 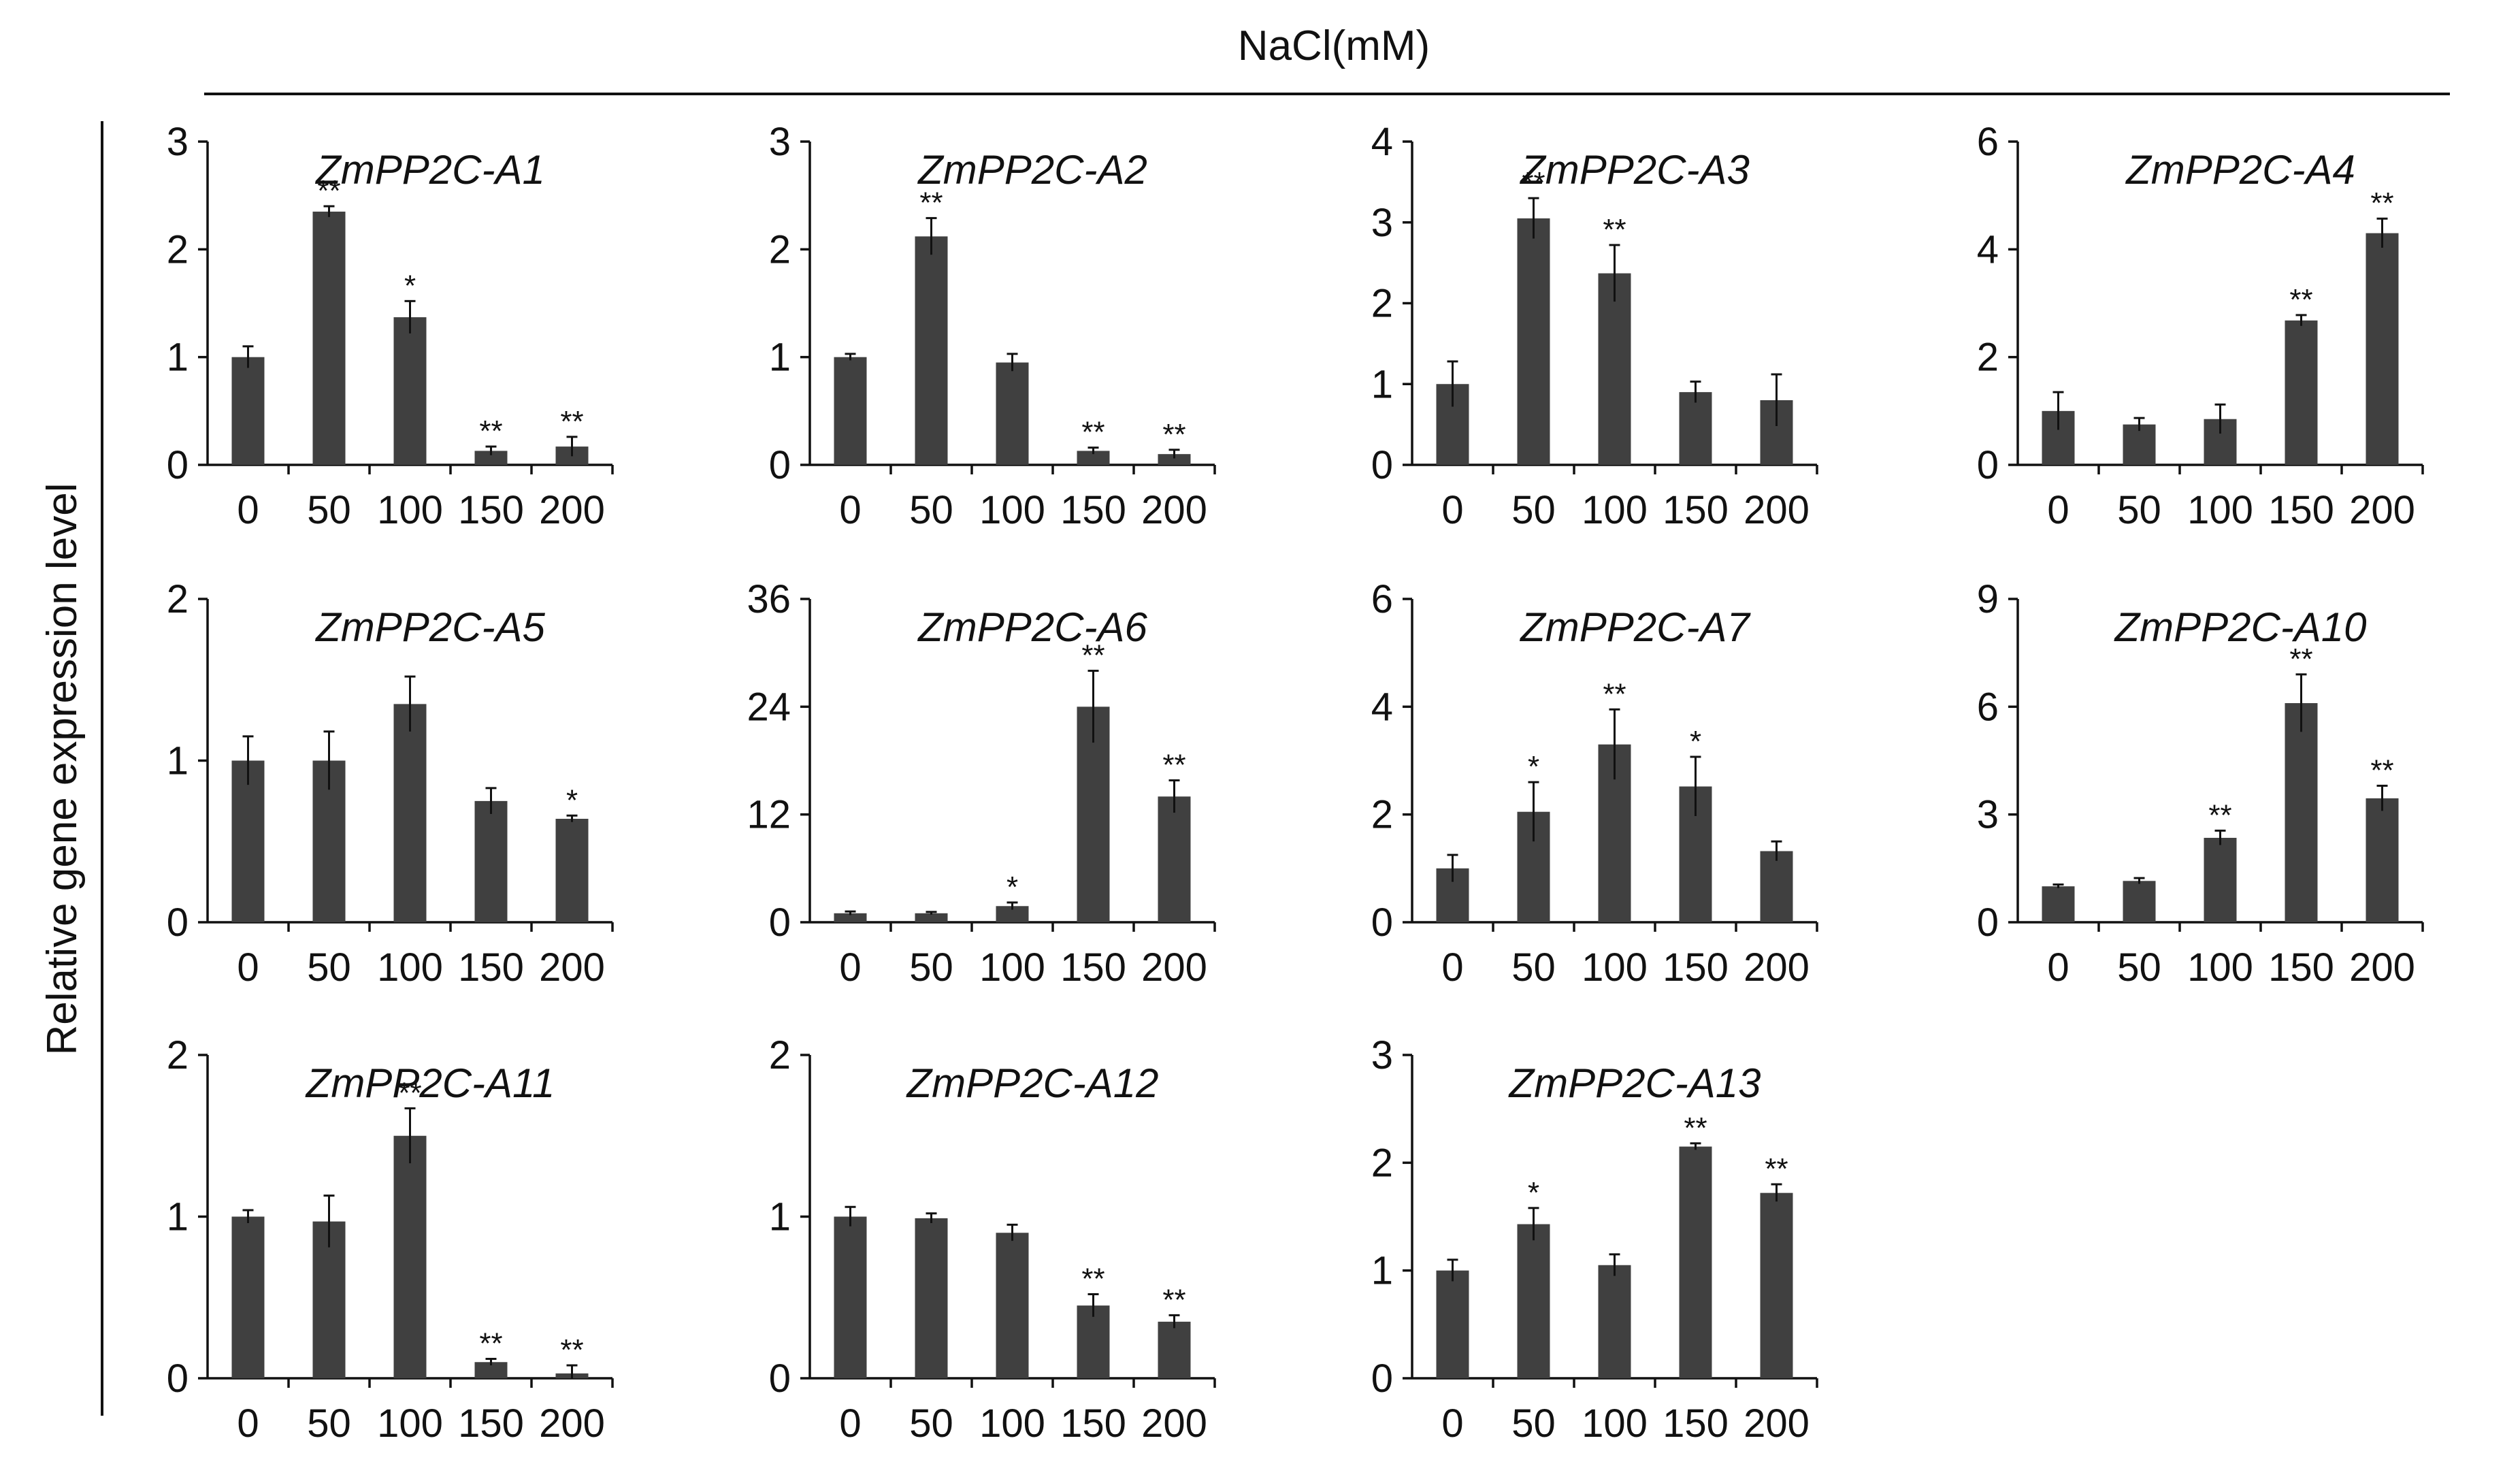 What do you see at coordinates (769, 815) in the screenshot?
I see `y-tick-label: 12` at bounding box center [769, 815].